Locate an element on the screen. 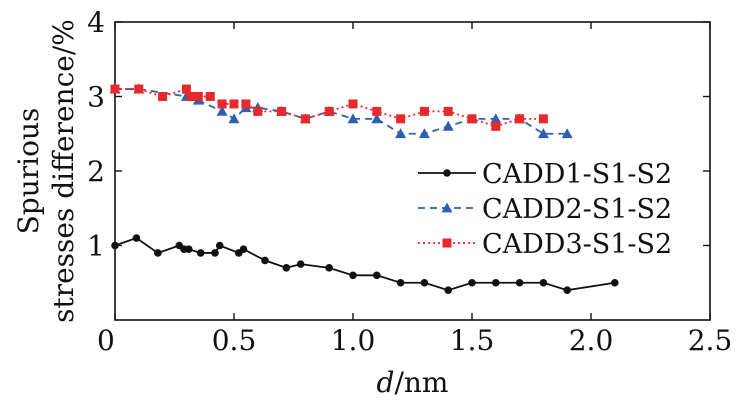 The height and width of the screenshot is (415, 753). x-tick-label: 0.5 is located at coordinates (234, 340).